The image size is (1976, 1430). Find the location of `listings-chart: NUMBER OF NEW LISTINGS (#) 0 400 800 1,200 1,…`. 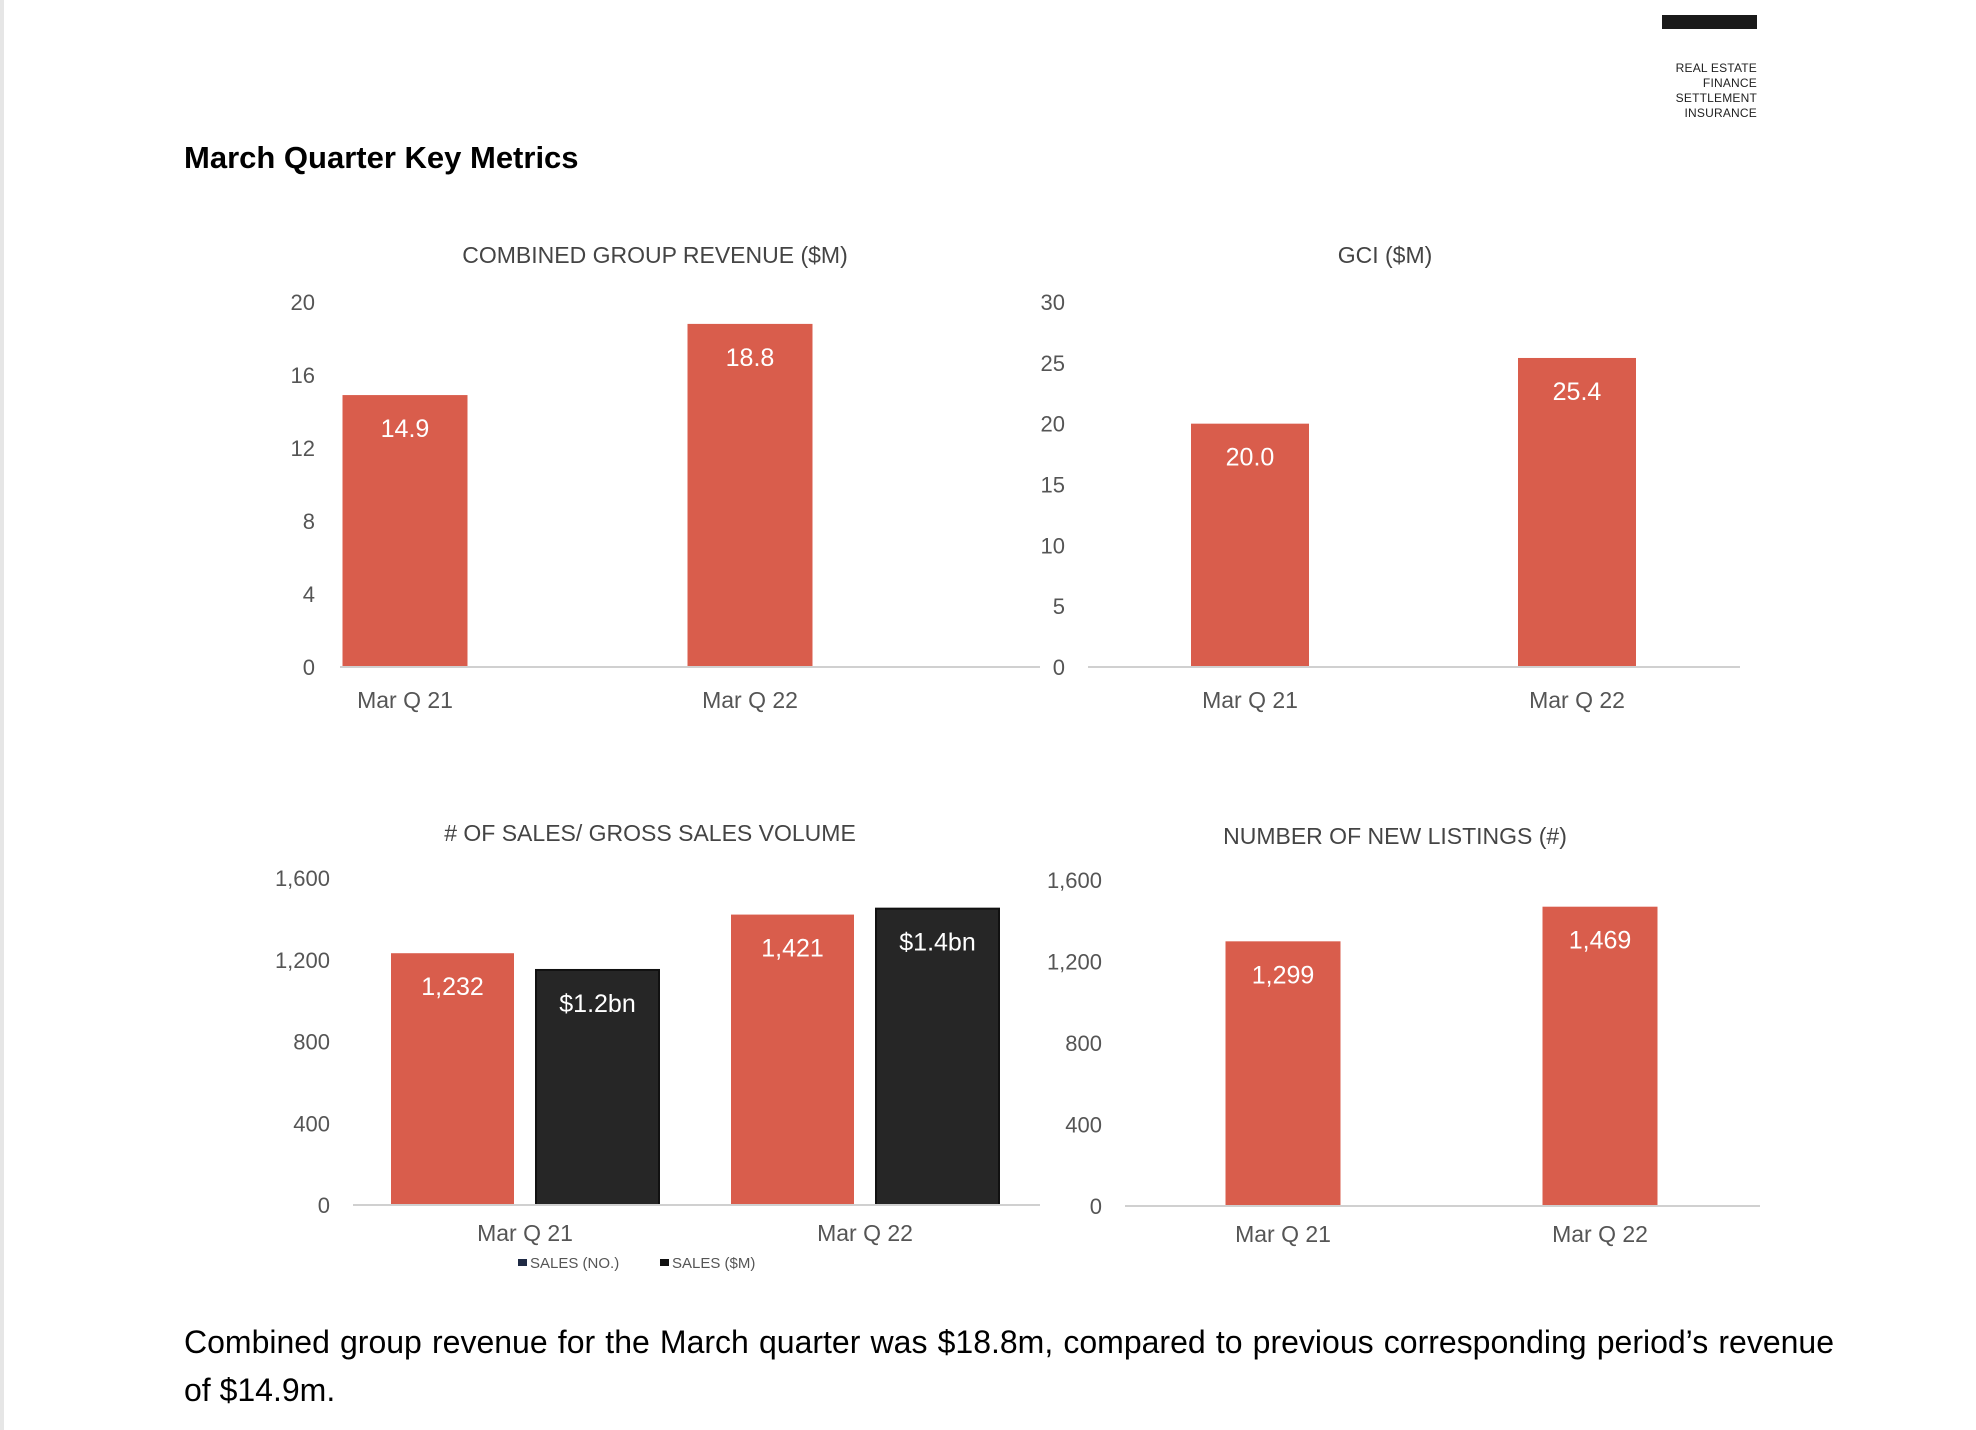

listings-chart: NUMBER OF NEW LISTINGS (#) 0 400 800 1,200 1,… is located at coordinates (1403, 1035).